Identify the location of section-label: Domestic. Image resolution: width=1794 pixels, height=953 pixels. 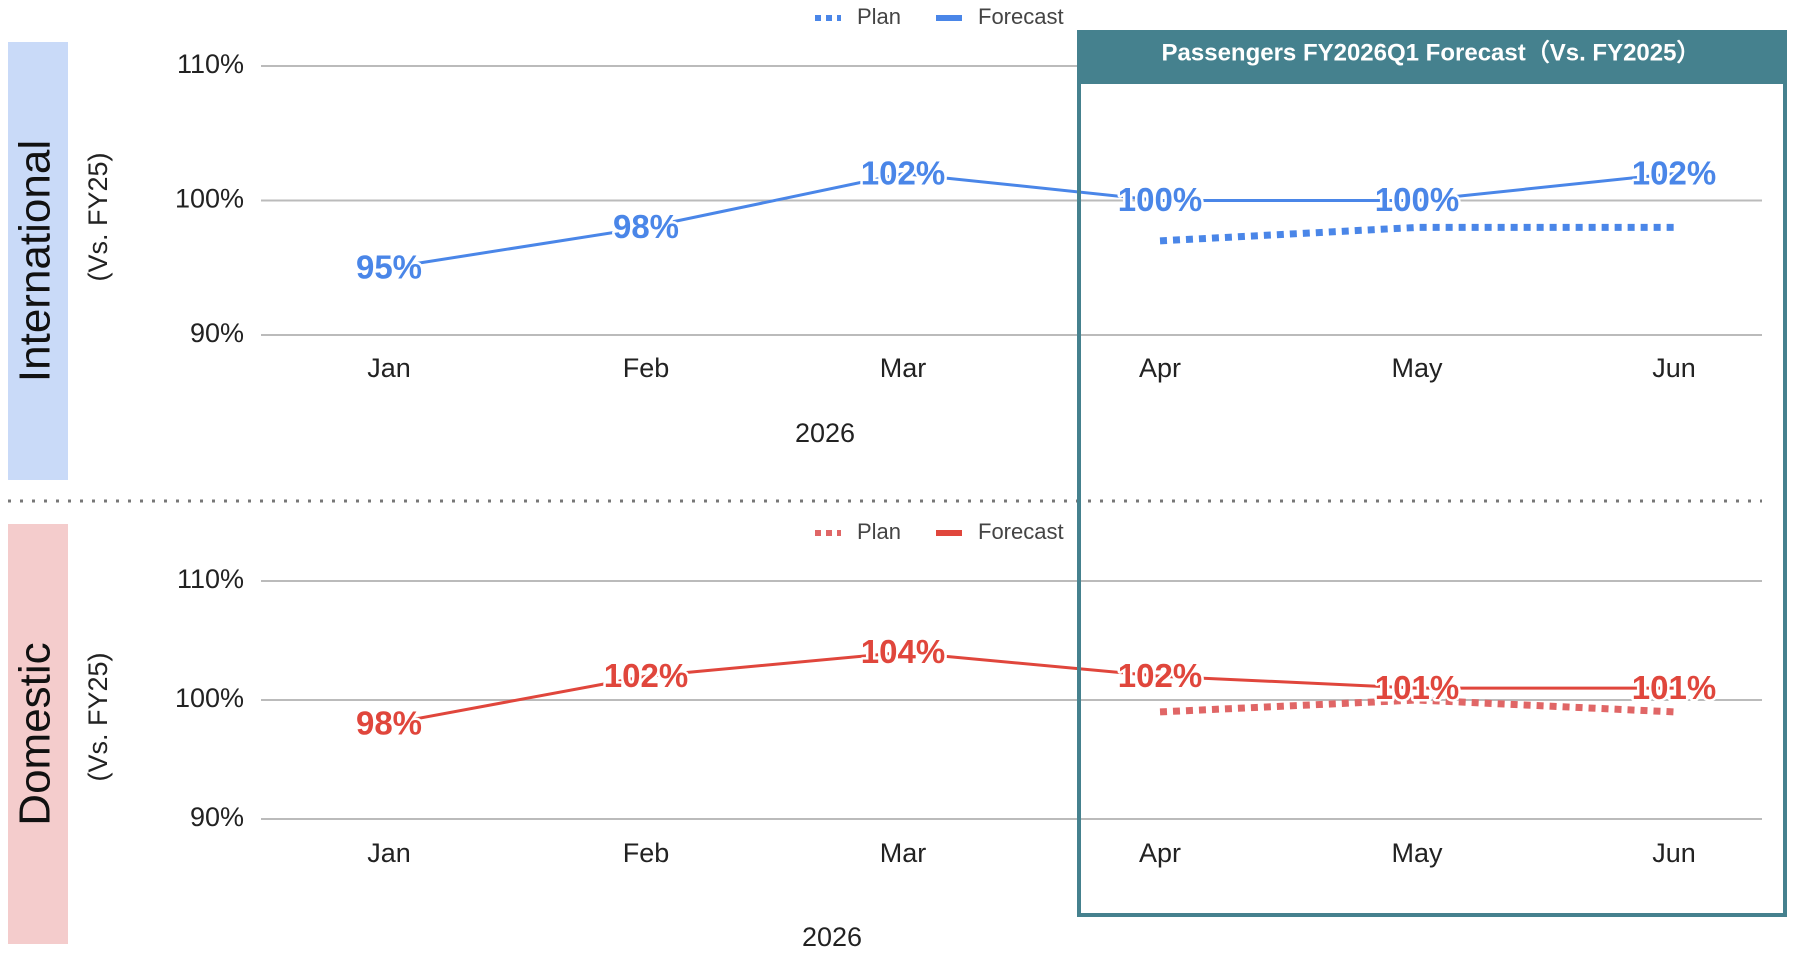
(35, 733).